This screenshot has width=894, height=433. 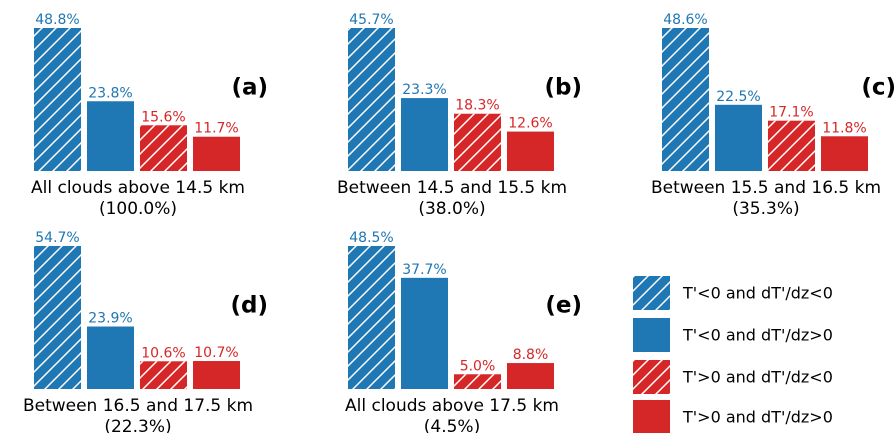 What do you see at coordinates (757, 417) in the screenshot?
I see `legend-label: T'>0 and dT'/dz>0` at bounding box center [757, 417].